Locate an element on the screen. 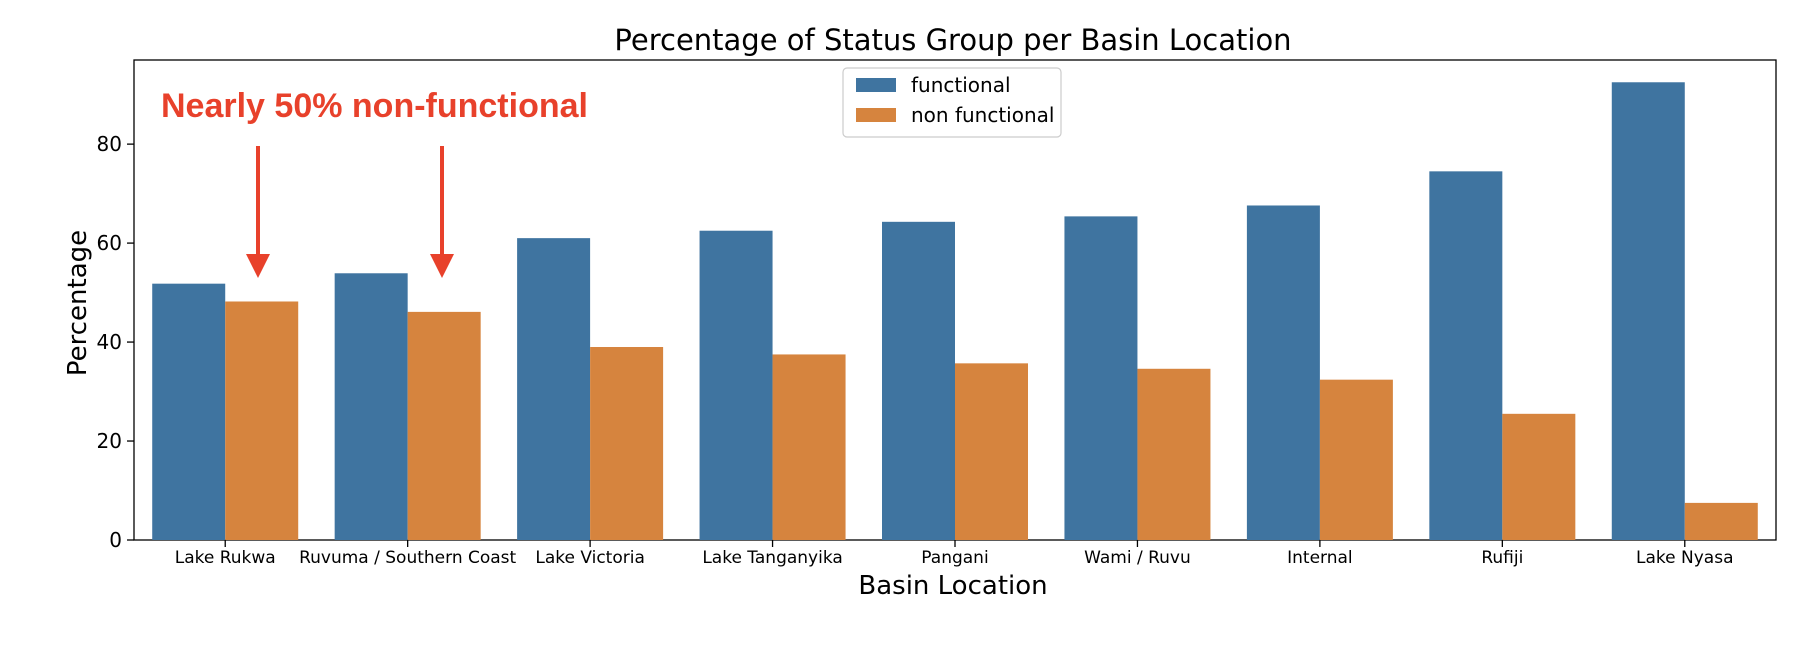 Image resolution: width=1816 pixels, height=646 pixels. legend-label: functional is located at coordinates (961, 85).